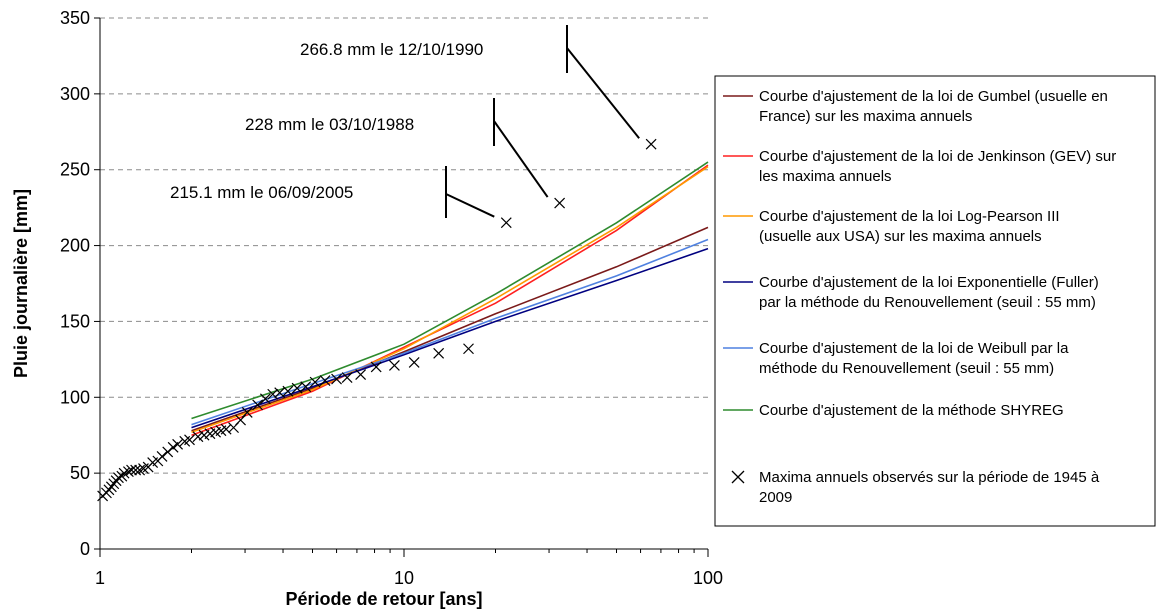  What do you see at coordinates (80, 473) in the screenshot?
I see `y-tick-label: 50` at bounding box center [80, 473].